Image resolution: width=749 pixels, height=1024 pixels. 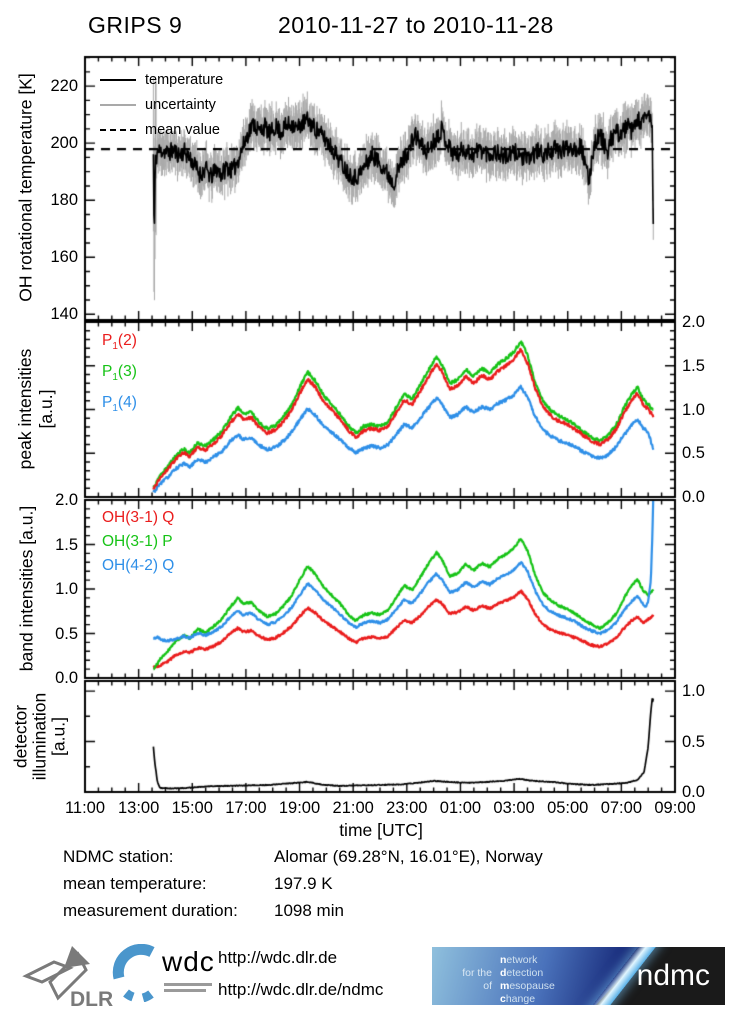 I want to click on legend-item-p1-2: P1(2), so click(x=119, y=342).